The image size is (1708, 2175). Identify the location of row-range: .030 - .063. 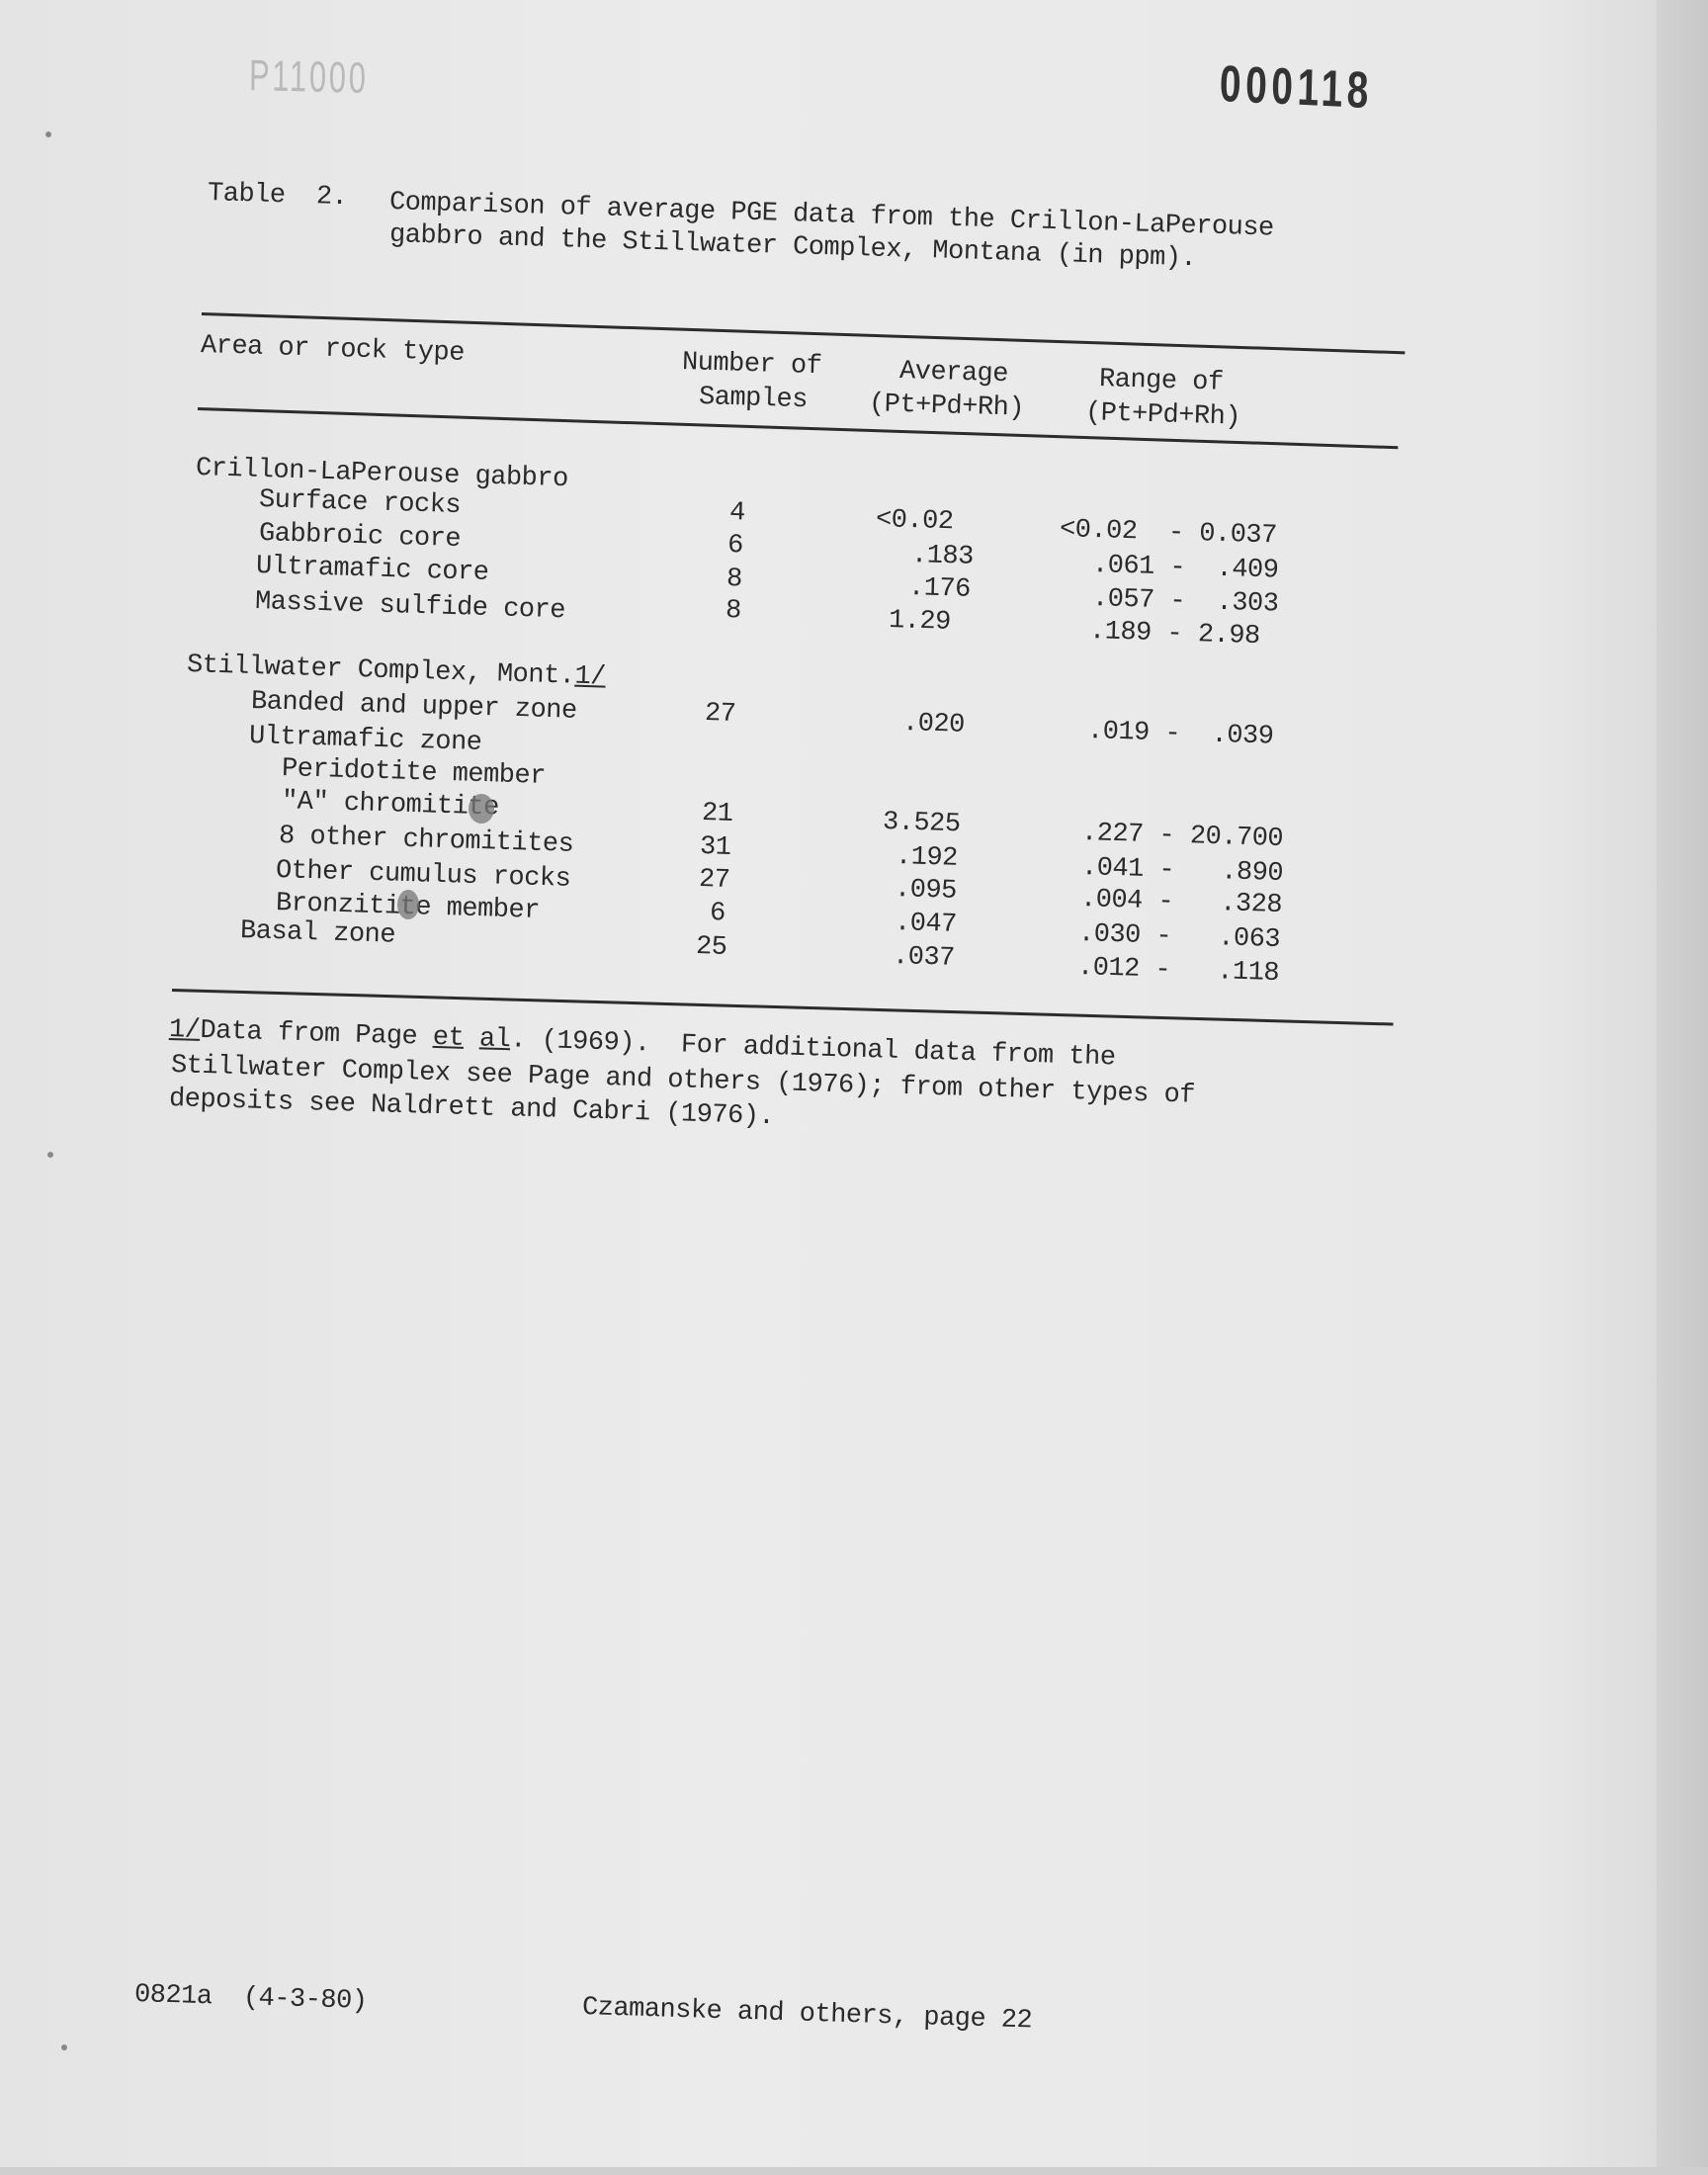
(1179, 938).